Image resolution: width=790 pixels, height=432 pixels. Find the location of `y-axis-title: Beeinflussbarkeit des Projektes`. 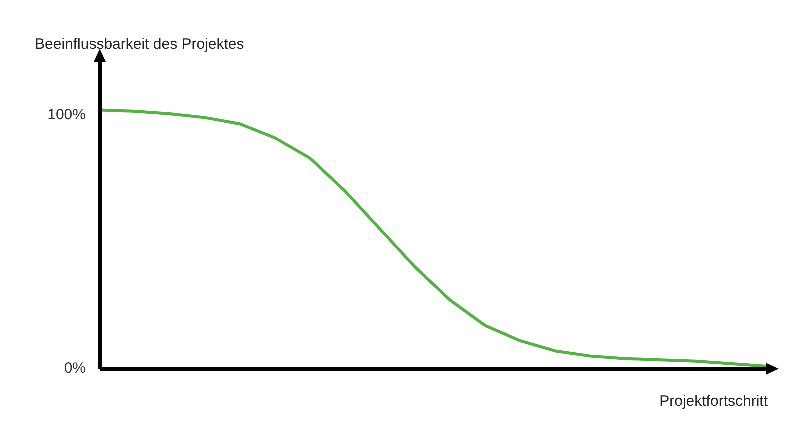

y-axis-title: Beeinflussbarkeit des Projektes is located at coordinates (139, 44).